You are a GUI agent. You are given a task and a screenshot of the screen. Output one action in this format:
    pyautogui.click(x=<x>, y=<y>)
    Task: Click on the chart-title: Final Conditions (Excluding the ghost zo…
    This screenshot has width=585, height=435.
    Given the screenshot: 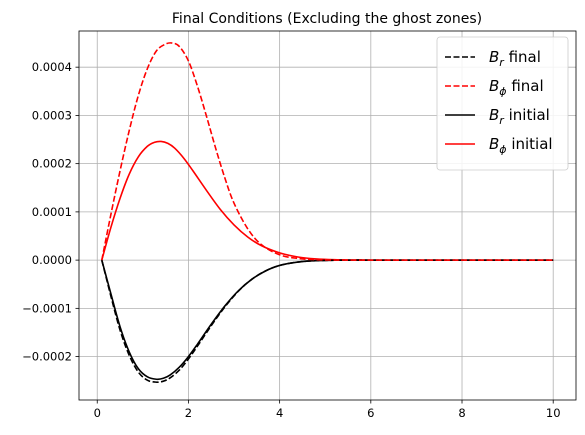 What is the action you would take?
    pyautogui.click(x=327, y=19)
    